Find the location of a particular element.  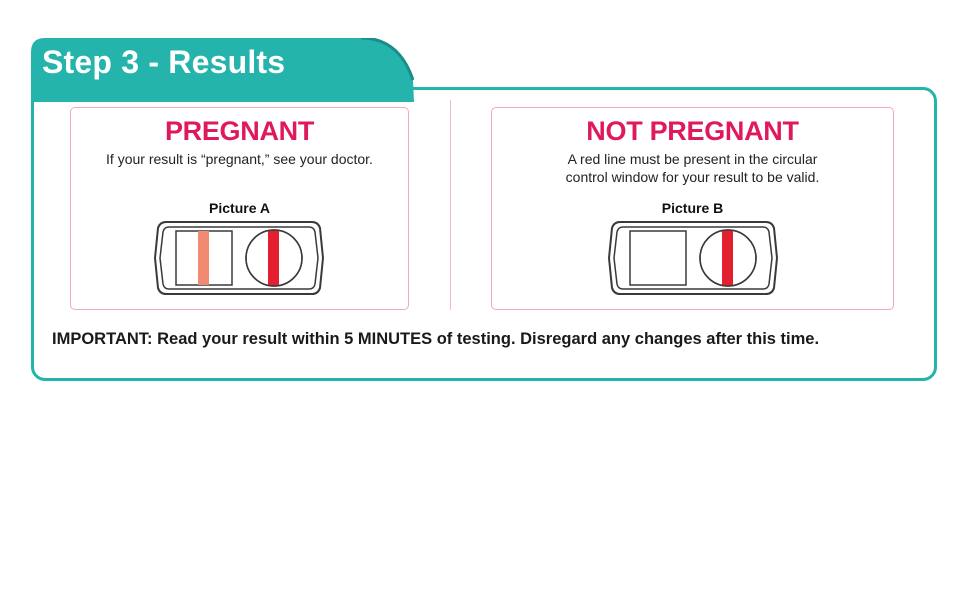

result-heading: PREGNANT is located at coordinates (239, 131).